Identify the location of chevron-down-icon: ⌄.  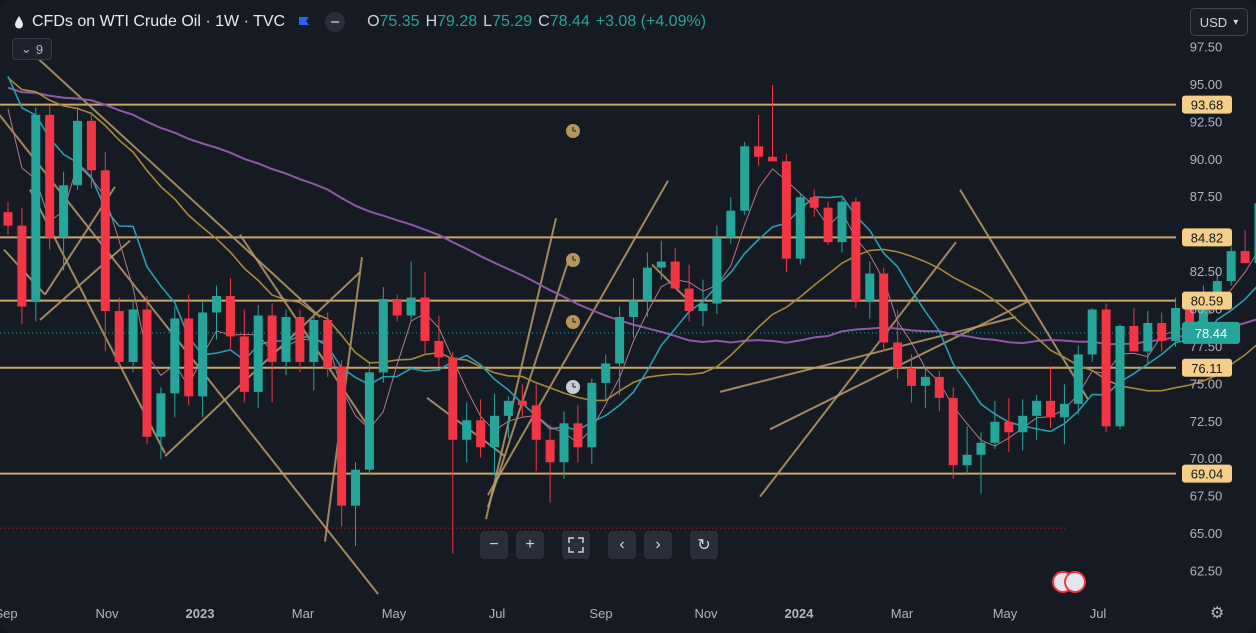
(26, 48).